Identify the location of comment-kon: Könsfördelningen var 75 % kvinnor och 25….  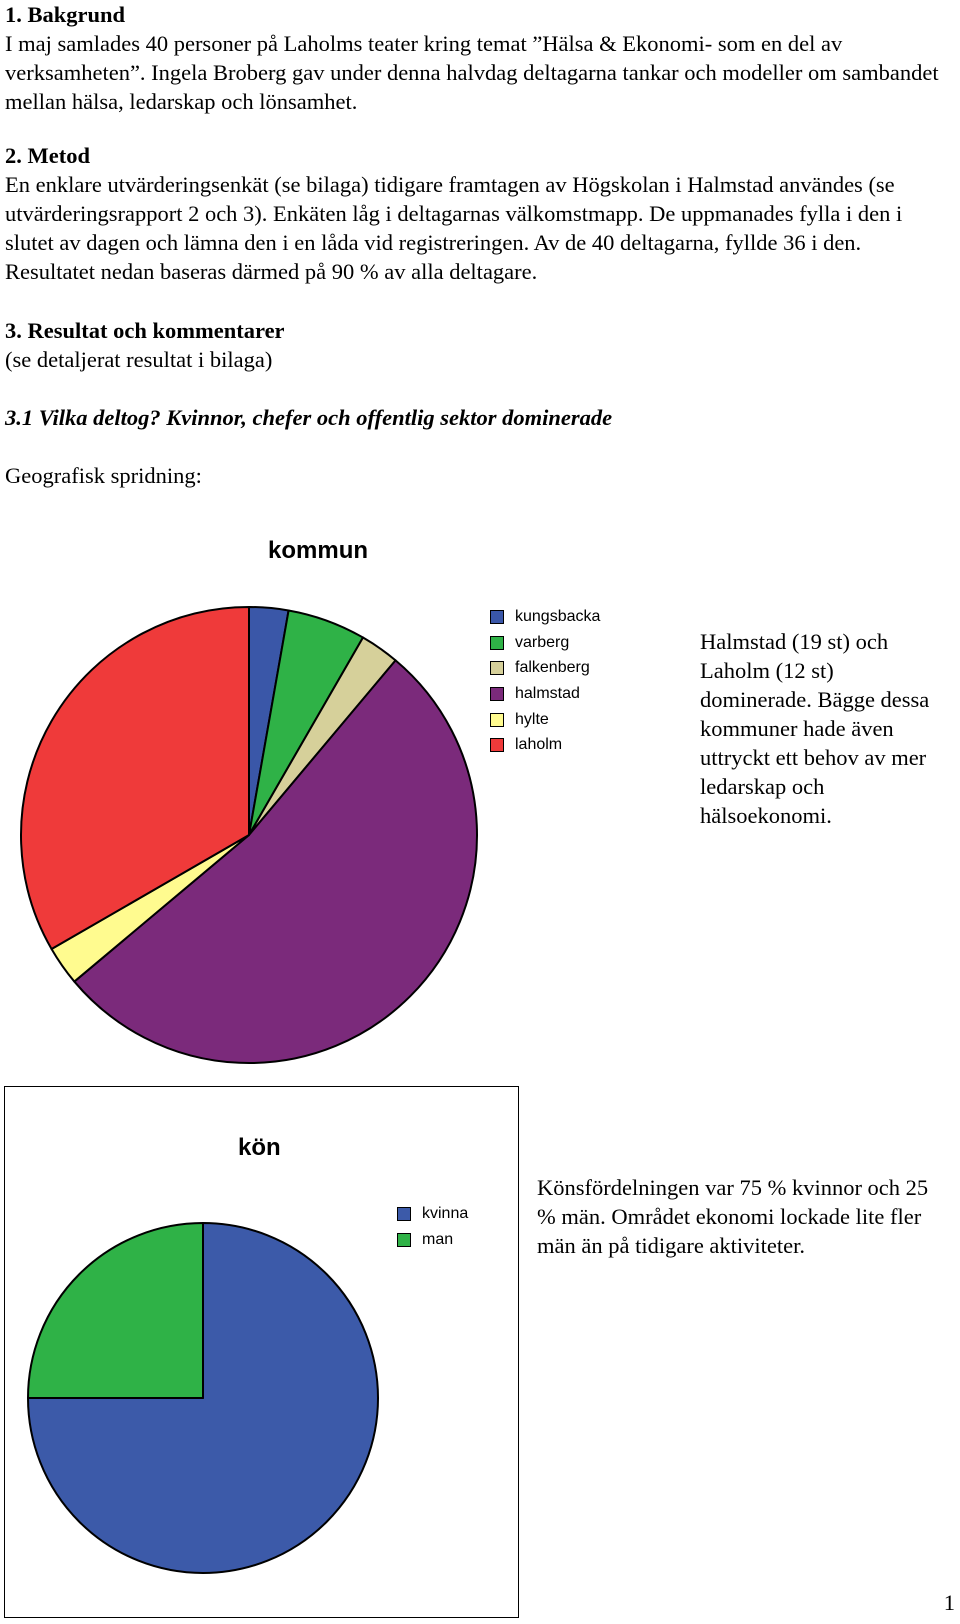
(733, 1216).